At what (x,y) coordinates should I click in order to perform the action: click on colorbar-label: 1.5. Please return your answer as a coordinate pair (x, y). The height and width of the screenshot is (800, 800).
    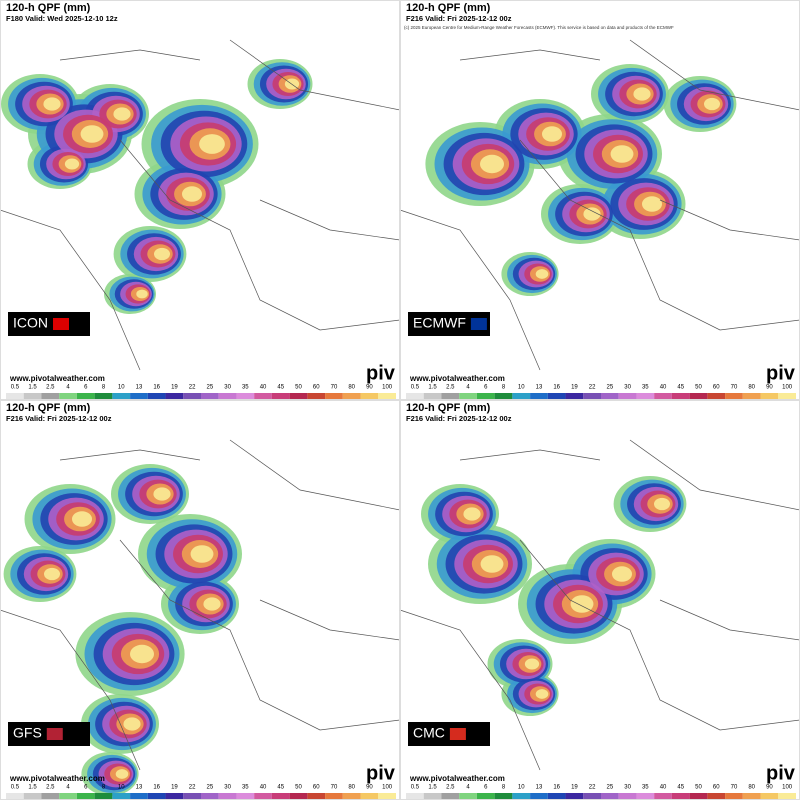
    Looking at the image, I should click on (32, 388).